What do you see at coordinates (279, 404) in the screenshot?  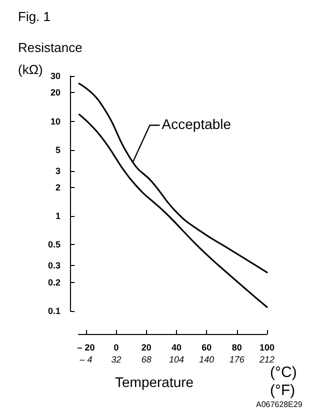 I see `text: A067628E29` at bounding box center [279, 404].